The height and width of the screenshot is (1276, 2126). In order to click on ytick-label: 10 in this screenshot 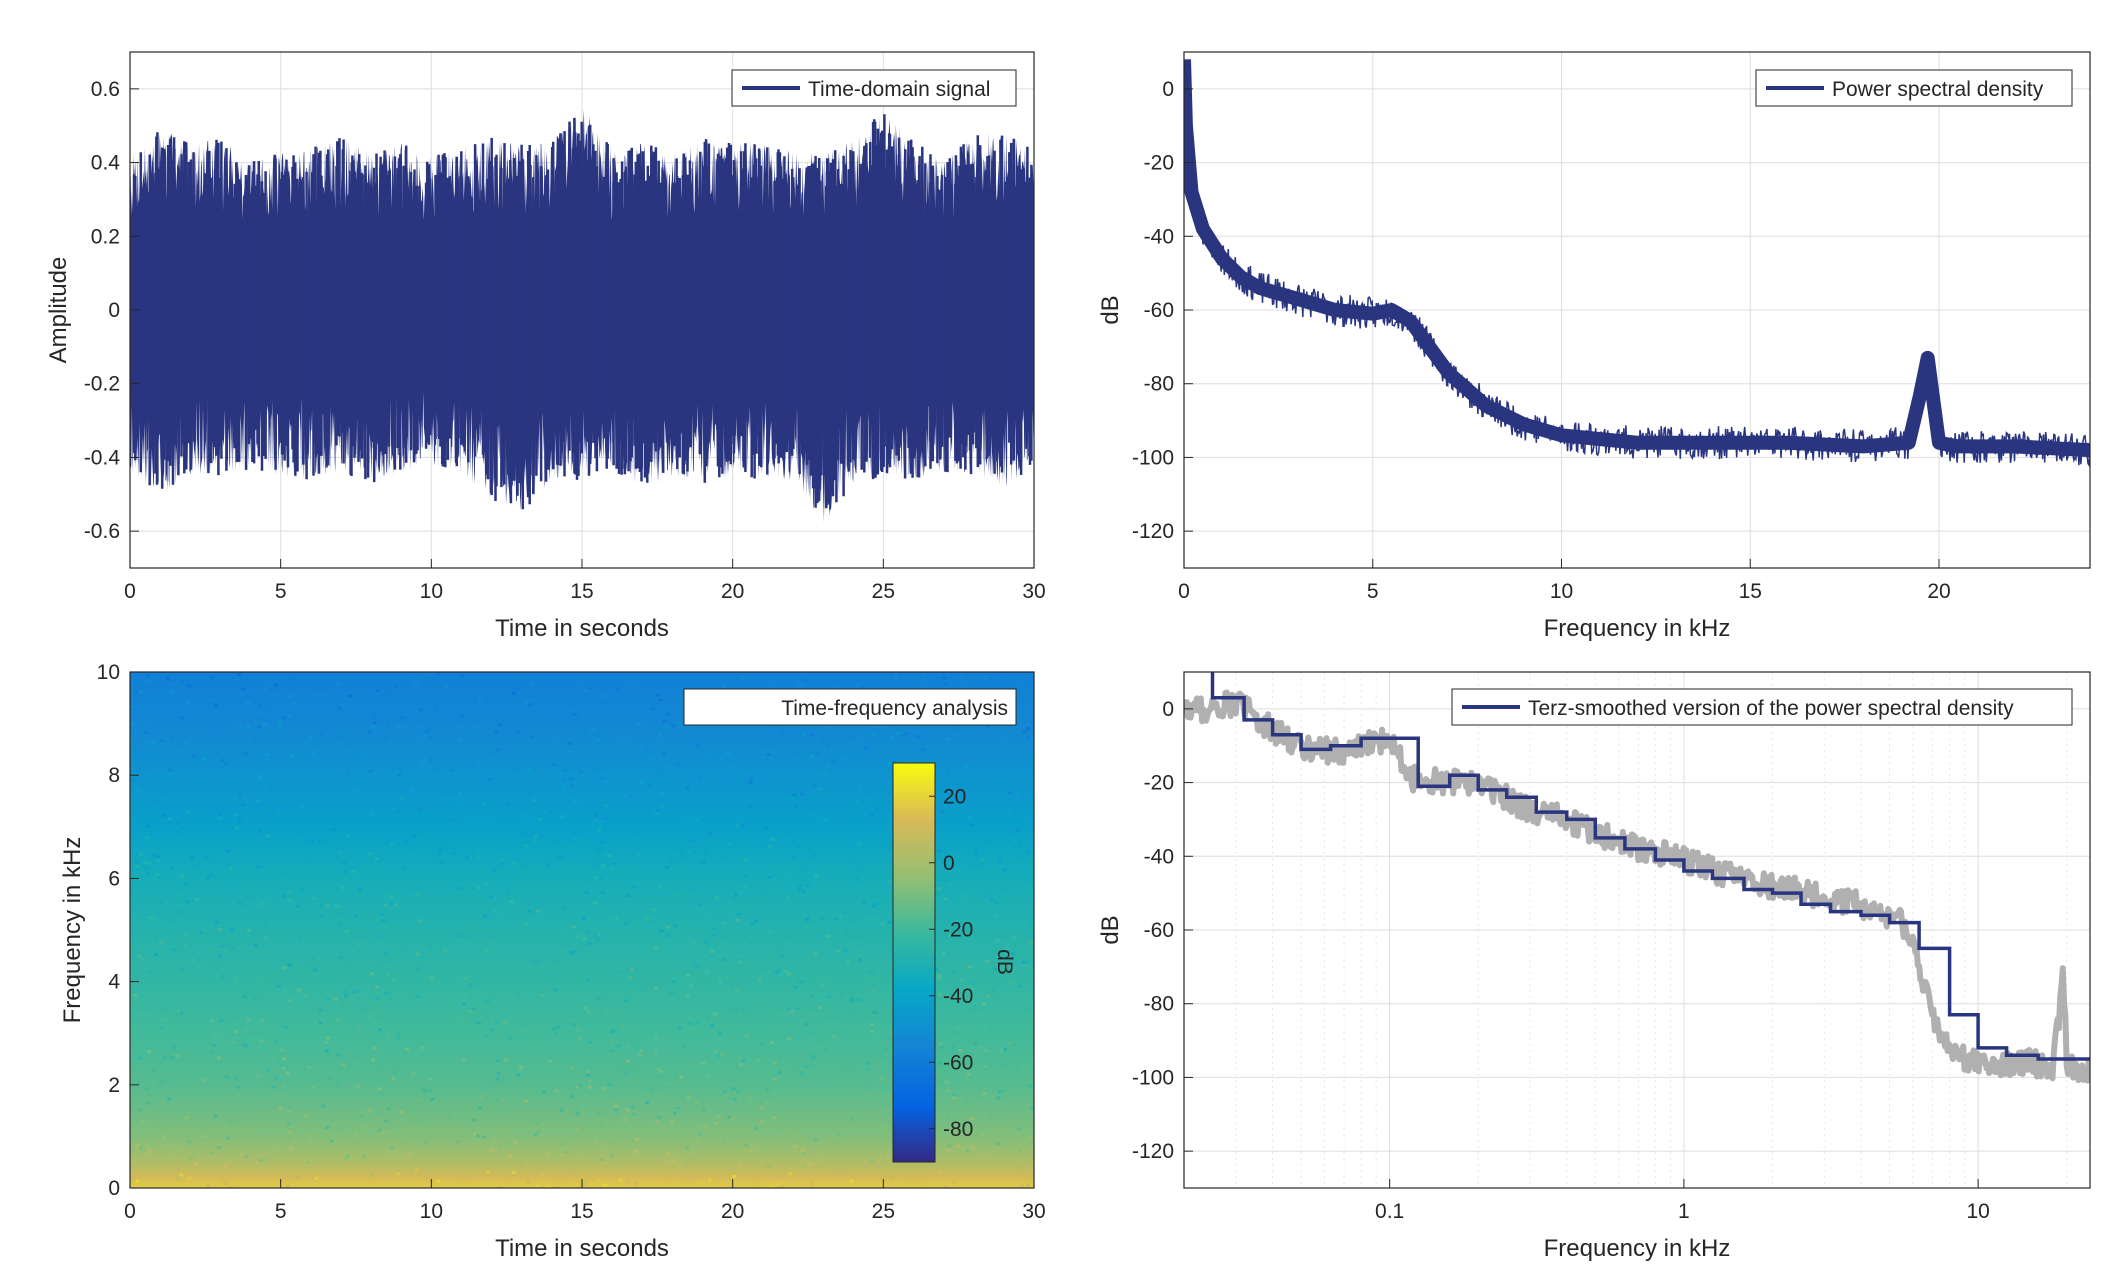, I will do `click(108, 672)`.